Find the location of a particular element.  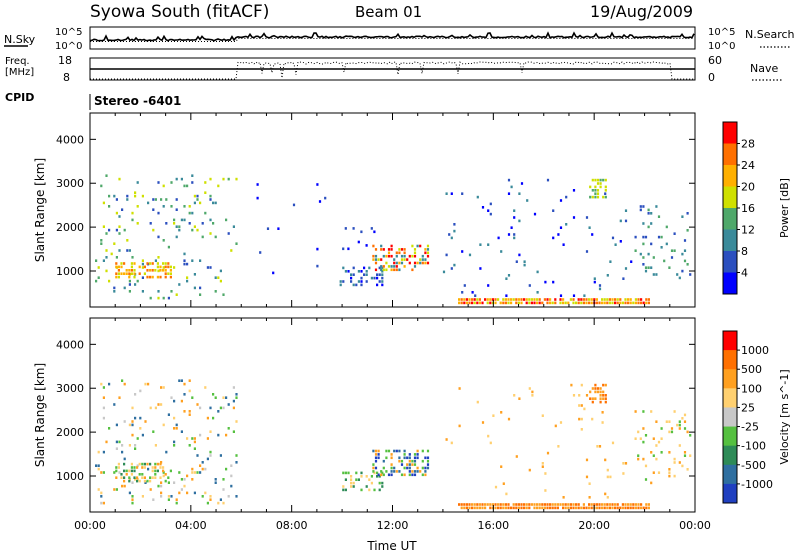

cpid-label: CPID is located at coordinates (19, 97).